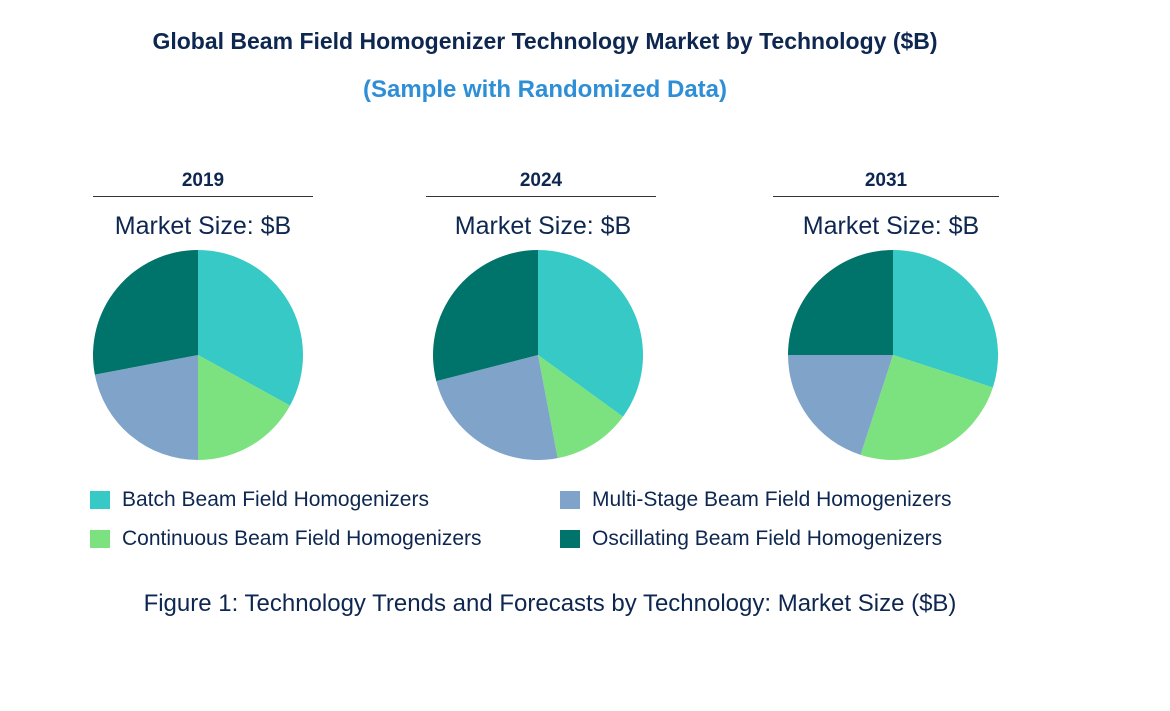  I want to click on year-label-2024: 2024, so click(541, 183).